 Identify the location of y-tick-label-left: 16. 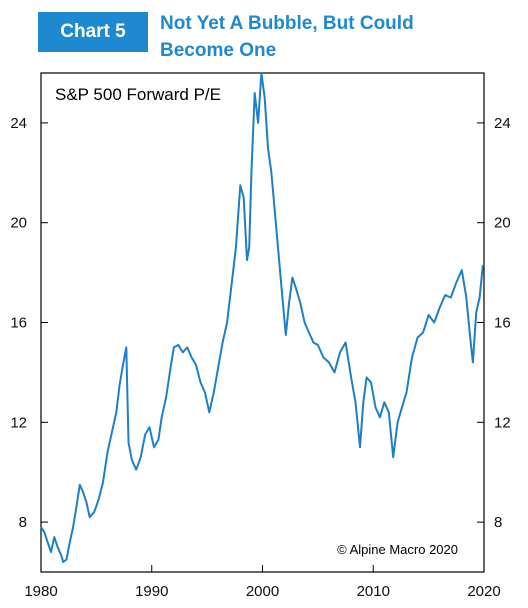
(18, 323).